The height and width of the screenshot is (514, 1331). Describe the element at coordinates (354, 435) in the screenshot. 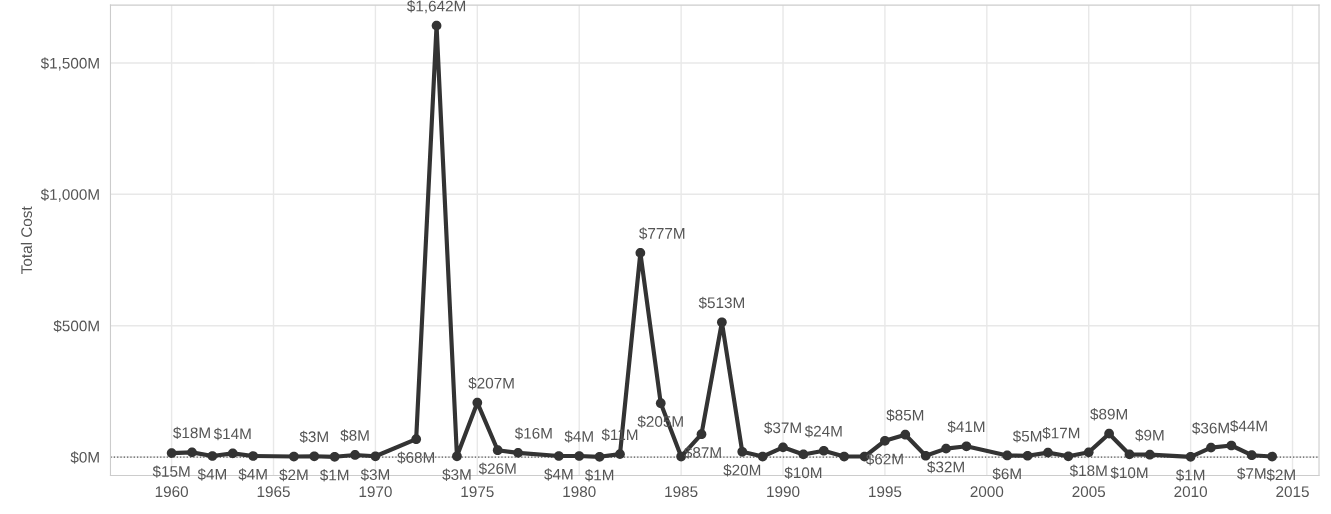

I see `data-label: $8M` at that location.